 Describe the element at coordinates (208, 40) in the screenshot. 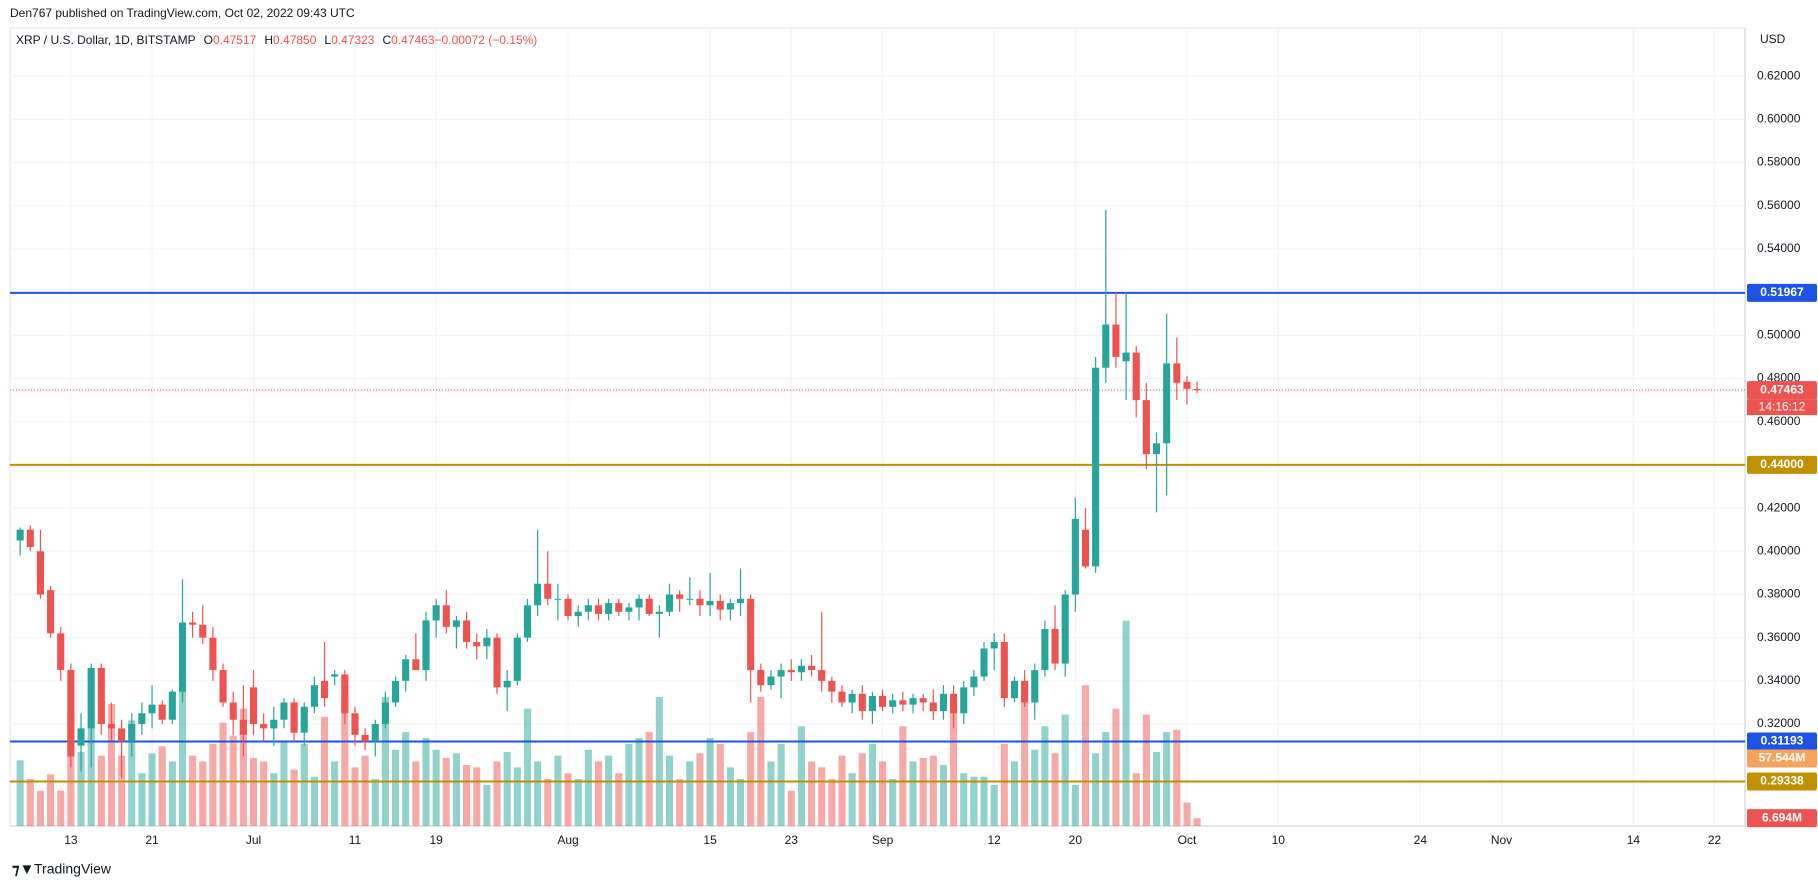

I see `ohlc-key: O` at that location.